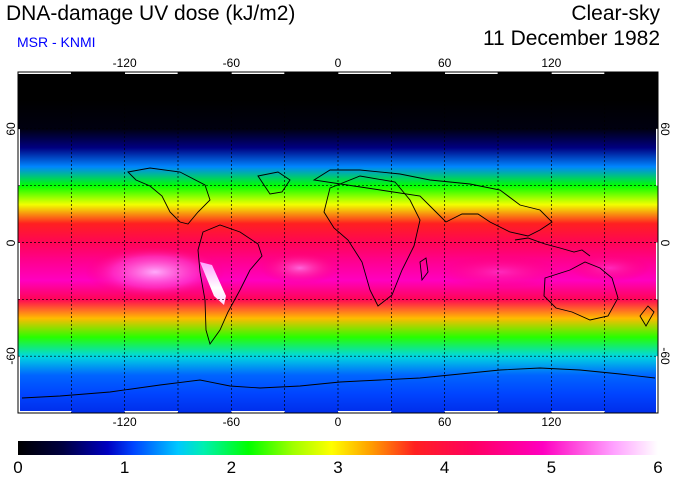  I want to click on map-title: DNA-damage UV dose (kJ/m2), so click(151, 13).